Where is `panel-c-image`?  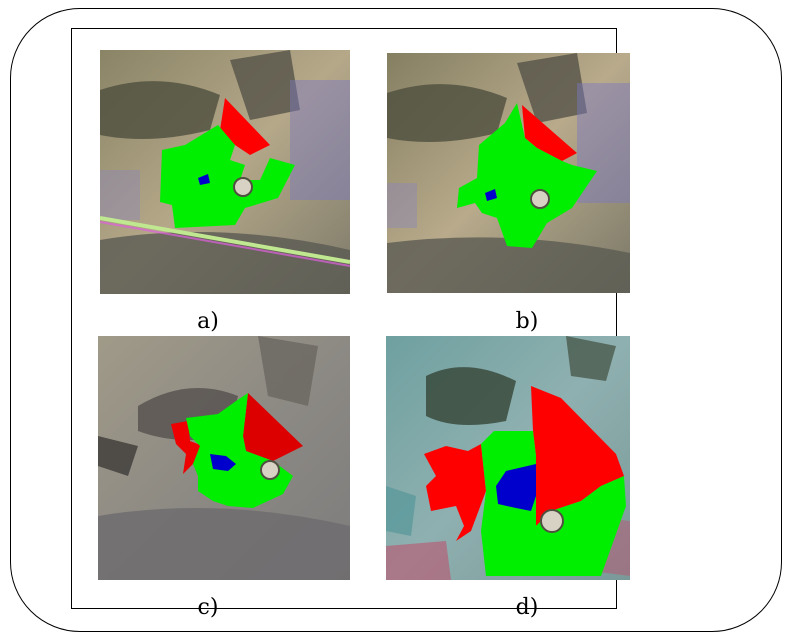
panel-c-image is located at coordinates (224, 458).